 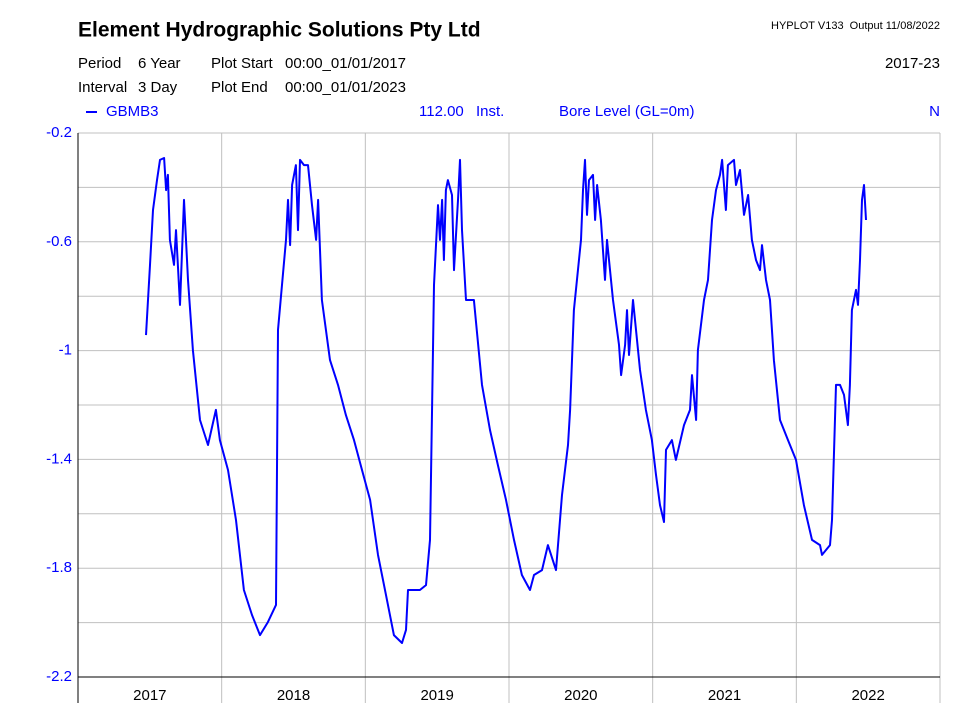 I want to click on x-tick-label: 2018, so click(x=293, y=695).